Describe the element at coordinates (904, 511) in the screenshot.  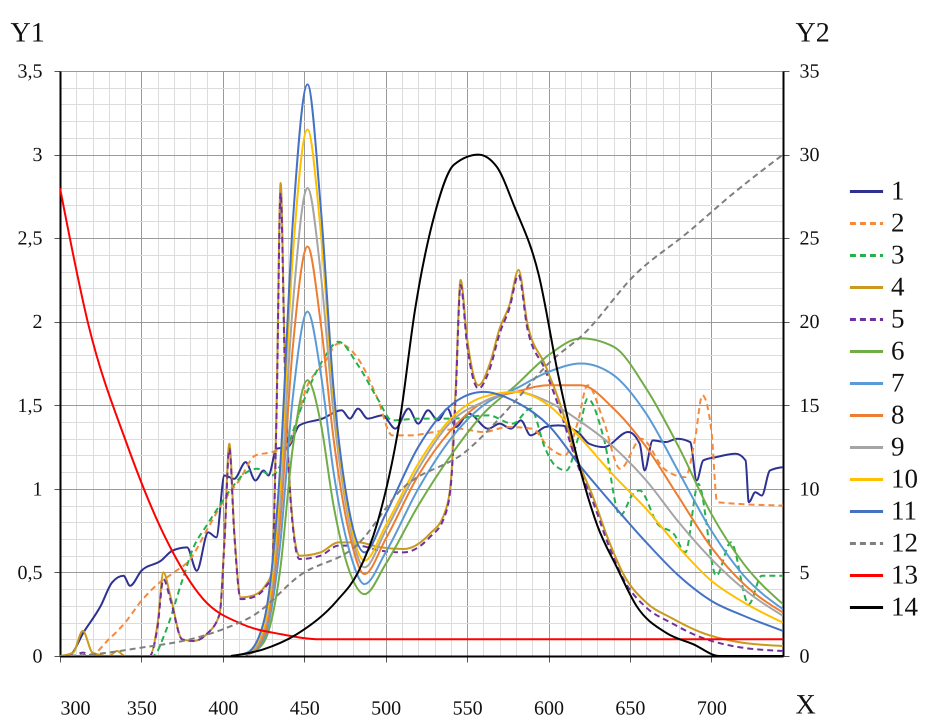
I see `legend-label: 11` at that location.